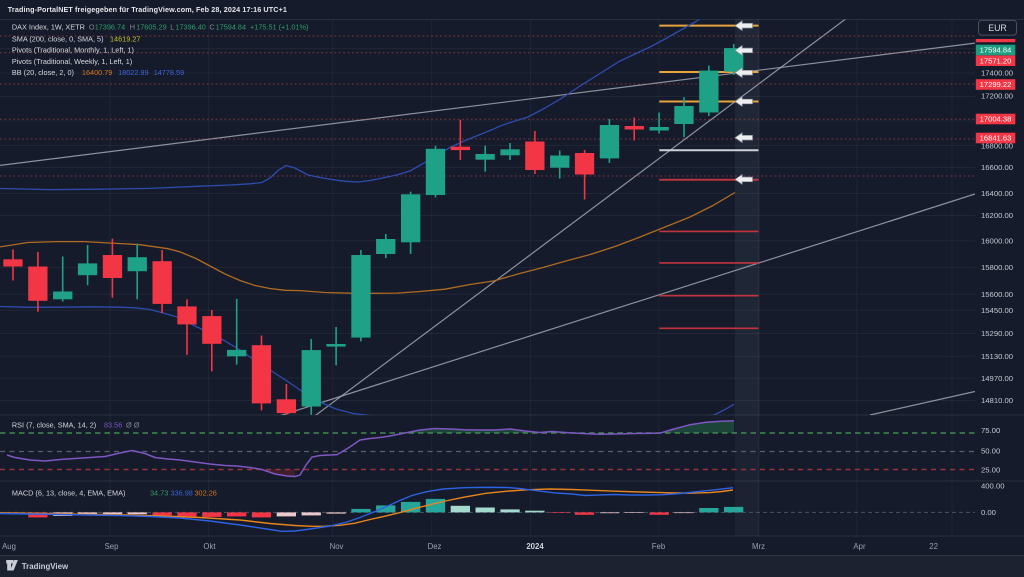  I want to click on svg-text: 17594.84, so click(996, 50).